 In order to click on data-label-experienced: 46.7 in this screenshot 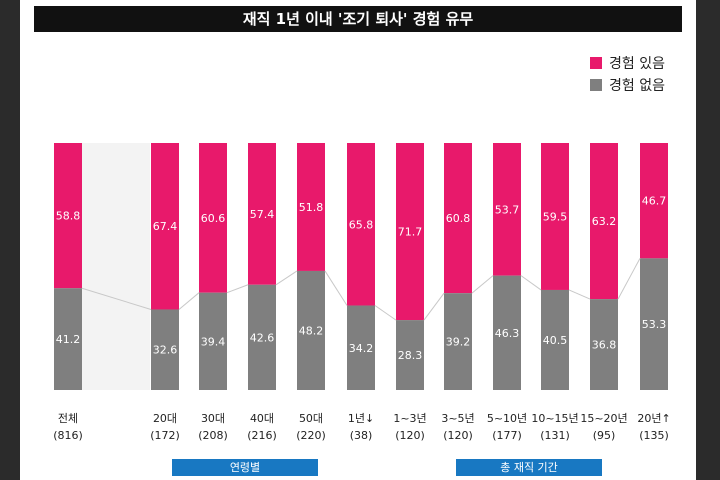, I will do `click(654, 201)`.